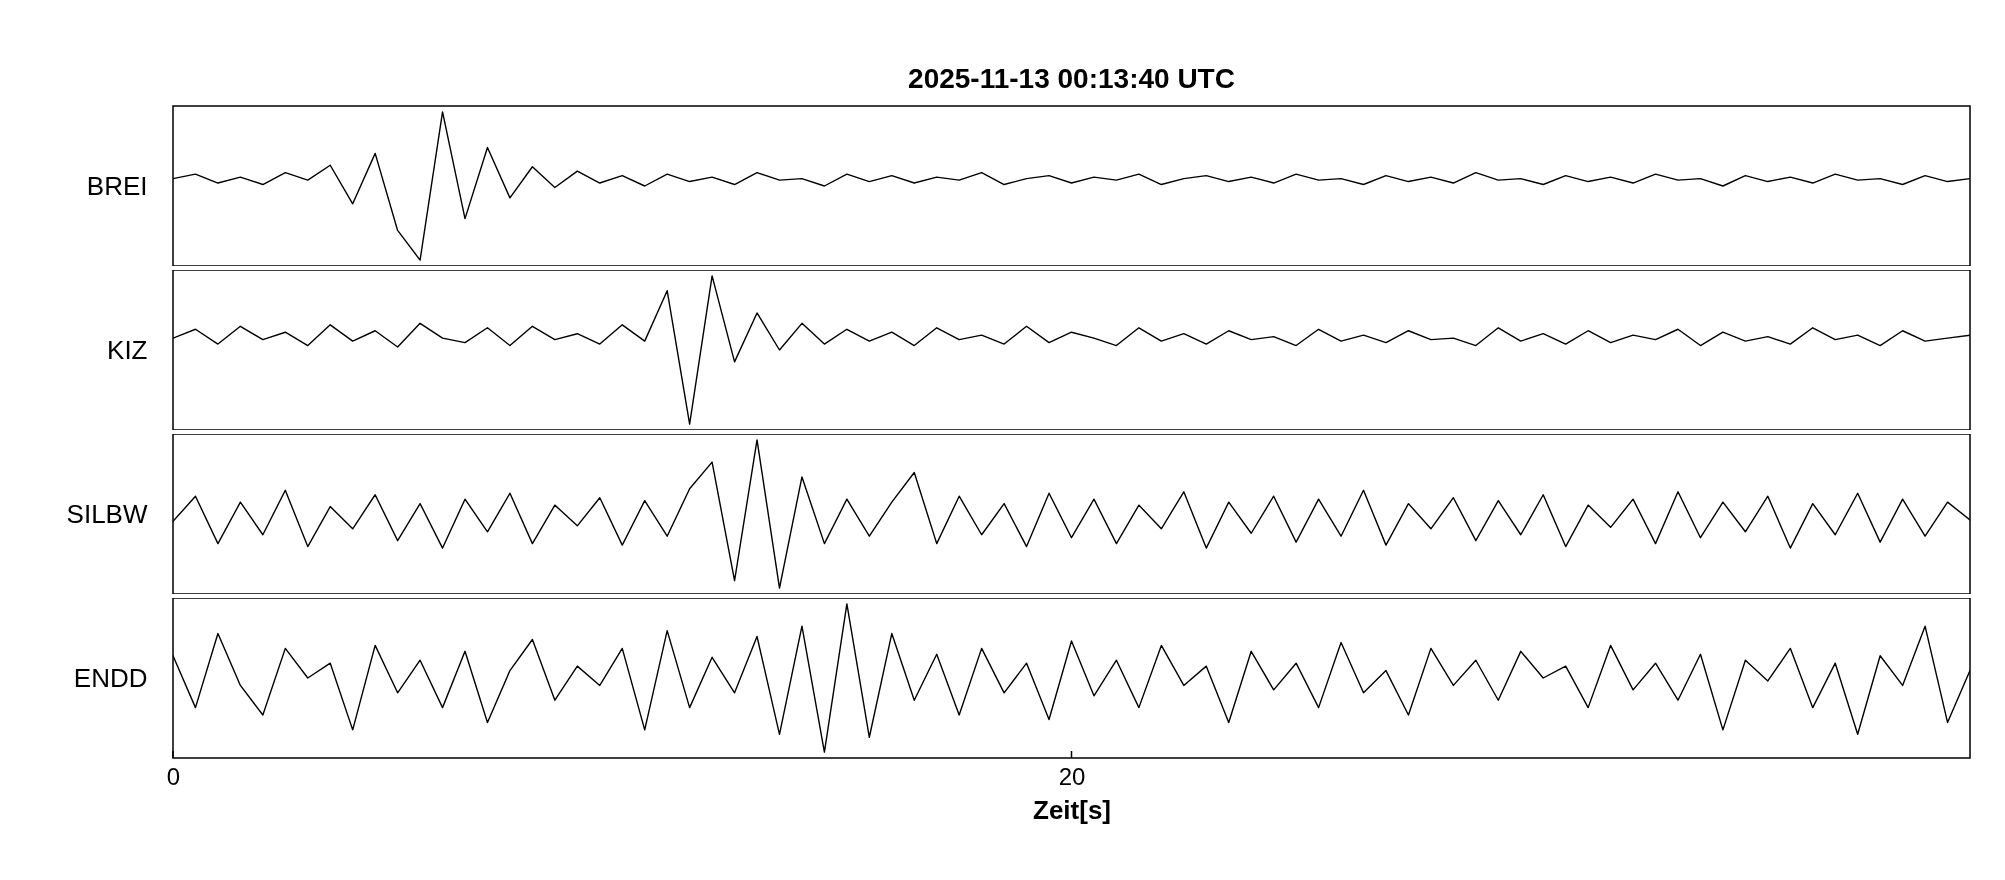  Describe the element at coordinates (1071, 78) in the screenshot. I see `chart-title: 2025-11-13 00:13:40 UTC` at that location.